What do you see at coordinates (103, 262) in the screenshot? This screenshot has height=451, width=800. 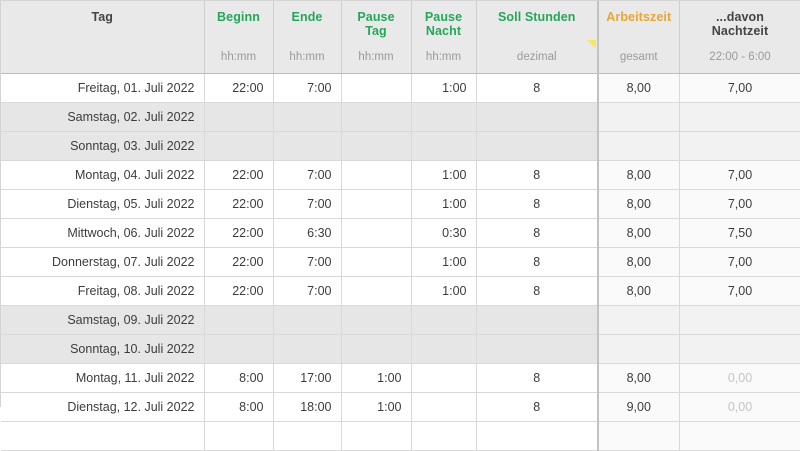 I see `cell-tag: Donnerstag, 07. Juli 2022` at bounding box center [103, 262].